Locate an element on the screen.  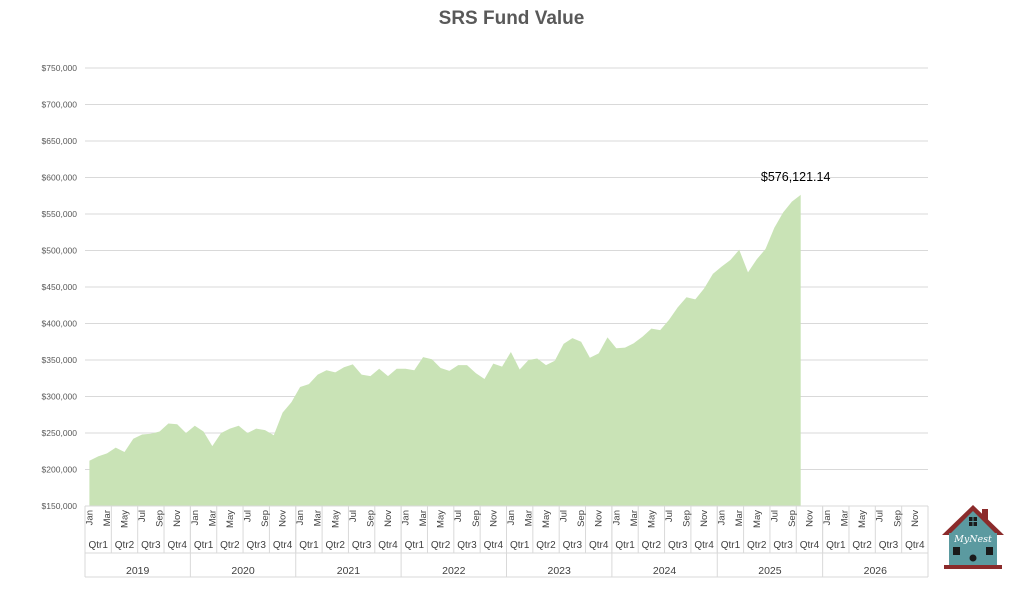
year-label: 2024 is located at coordinates (665, 571).